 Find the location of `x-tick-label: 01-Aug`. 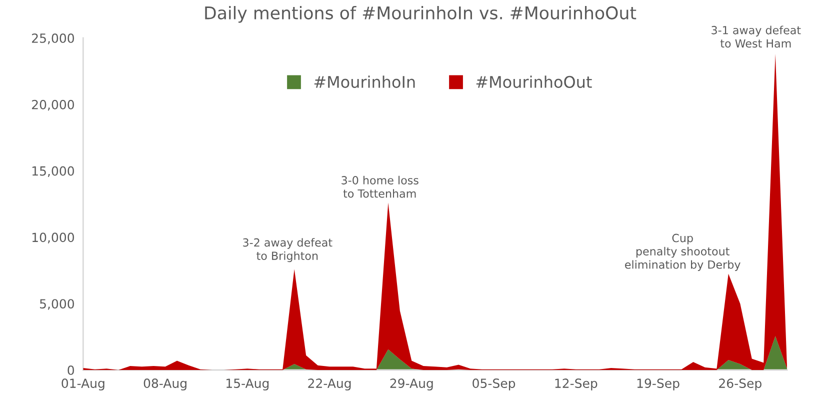

x-tick-label: 01-Aug is located at coordinates (83, 384).